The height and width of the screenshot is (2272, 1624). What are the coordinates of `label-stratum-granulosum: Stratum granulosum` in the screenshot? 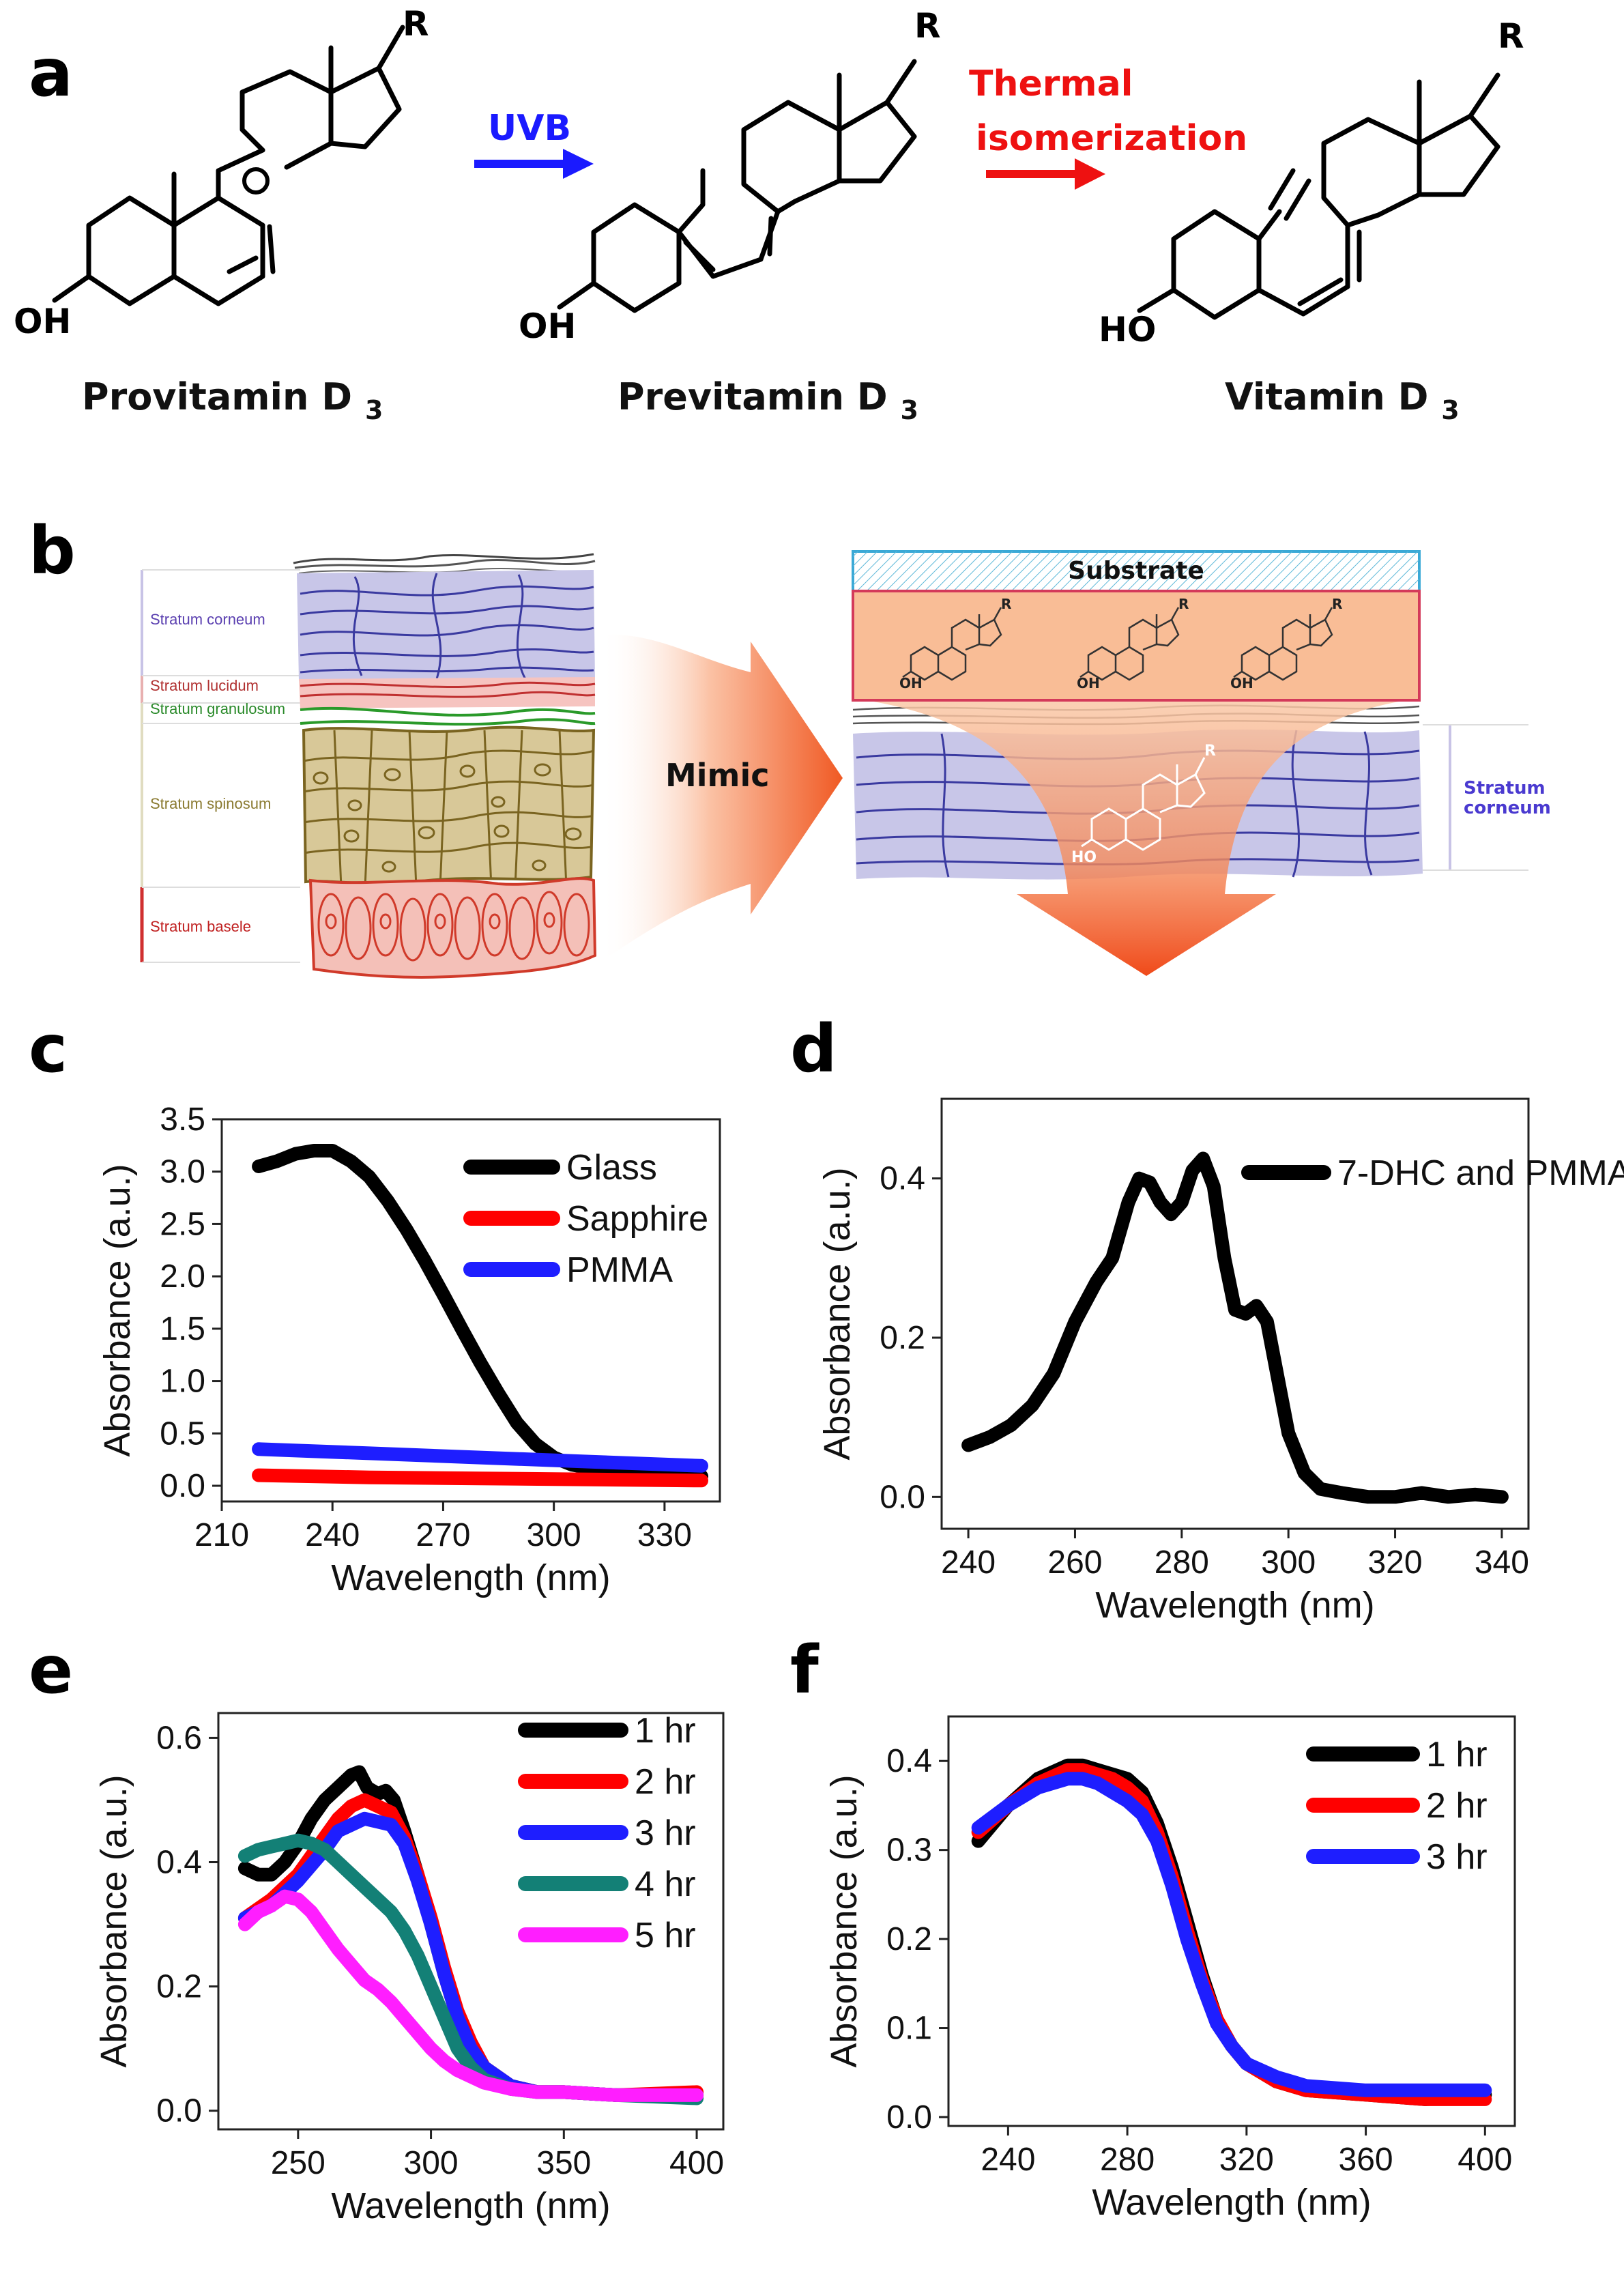 It's located at (217, 708).